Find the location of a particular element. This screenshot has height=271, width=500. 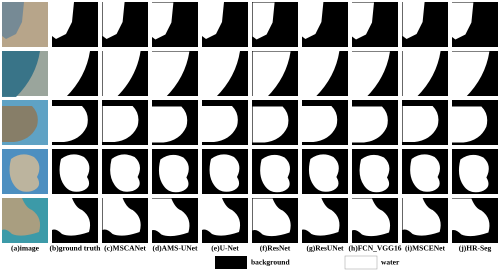

legend-swatch-water is located at coordinates (361, 262).